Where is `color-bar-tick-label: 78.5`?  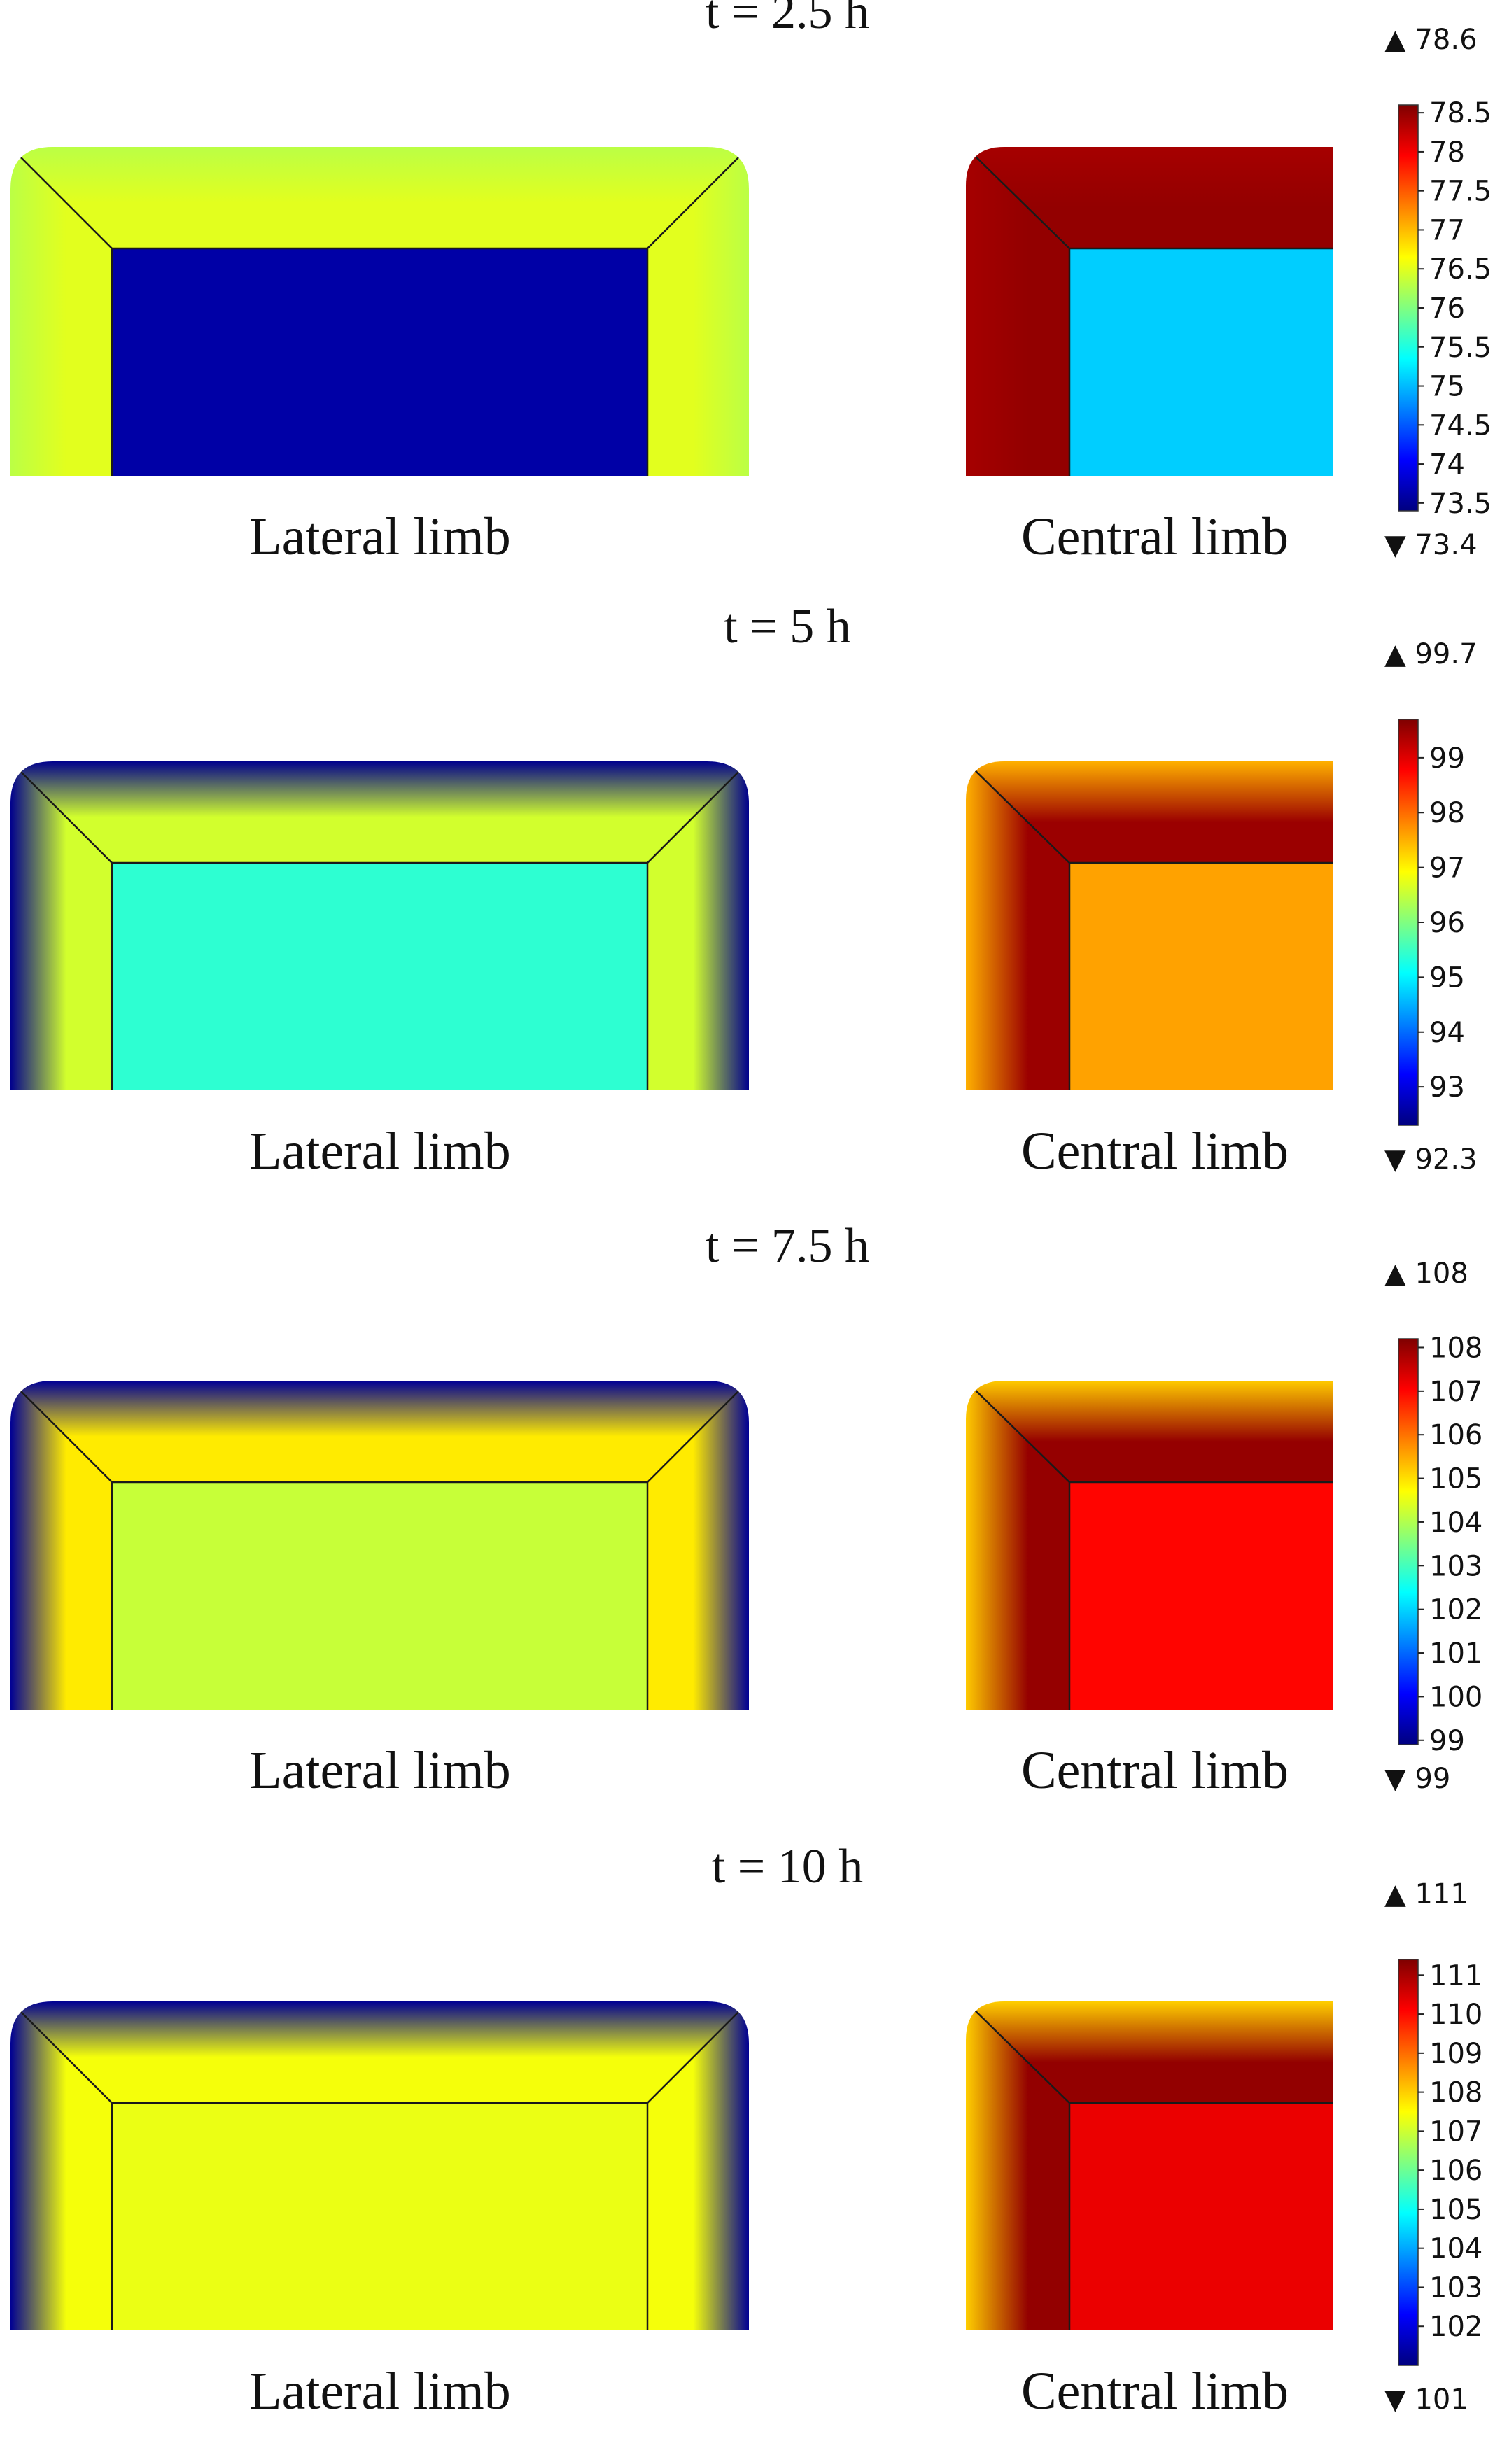
color-bar-tick-label: 78.5 is located at coordinates (1461, 113).